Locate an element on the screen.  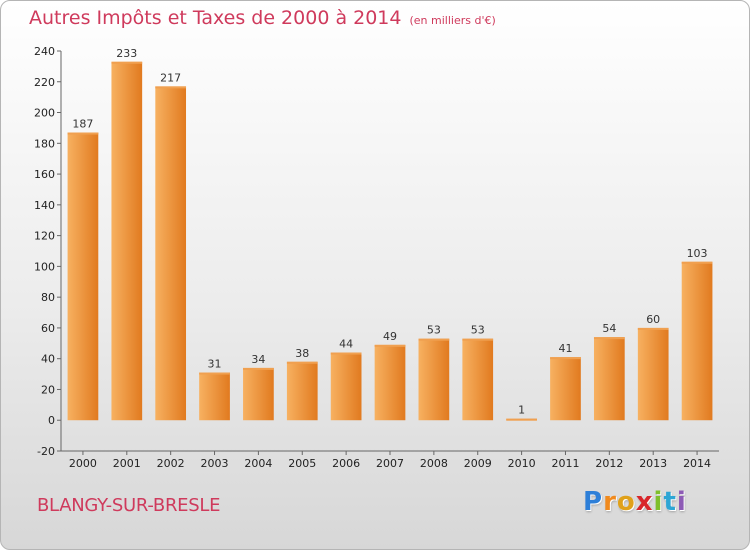
x-tick-label-2010: 2010 is located at coordinates (522, 463).